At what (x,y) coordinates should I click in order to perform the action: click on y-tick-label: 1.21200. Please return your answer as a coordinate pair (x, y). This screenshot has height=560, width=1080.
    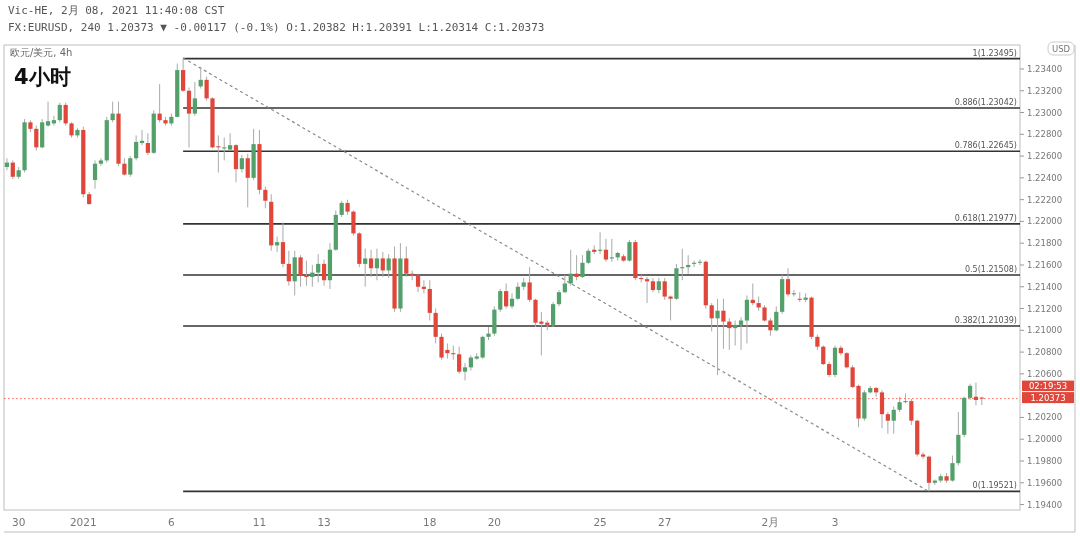
    Looking at the image, I should click on (1045, 308).